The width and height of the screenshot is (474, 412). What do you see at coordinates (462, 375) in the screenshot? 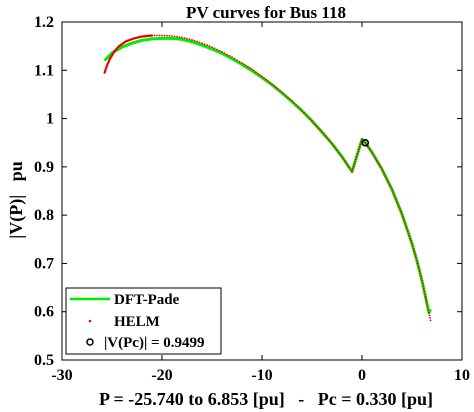
I see `x-tick-label: 10` at bounding box center [462, 375].